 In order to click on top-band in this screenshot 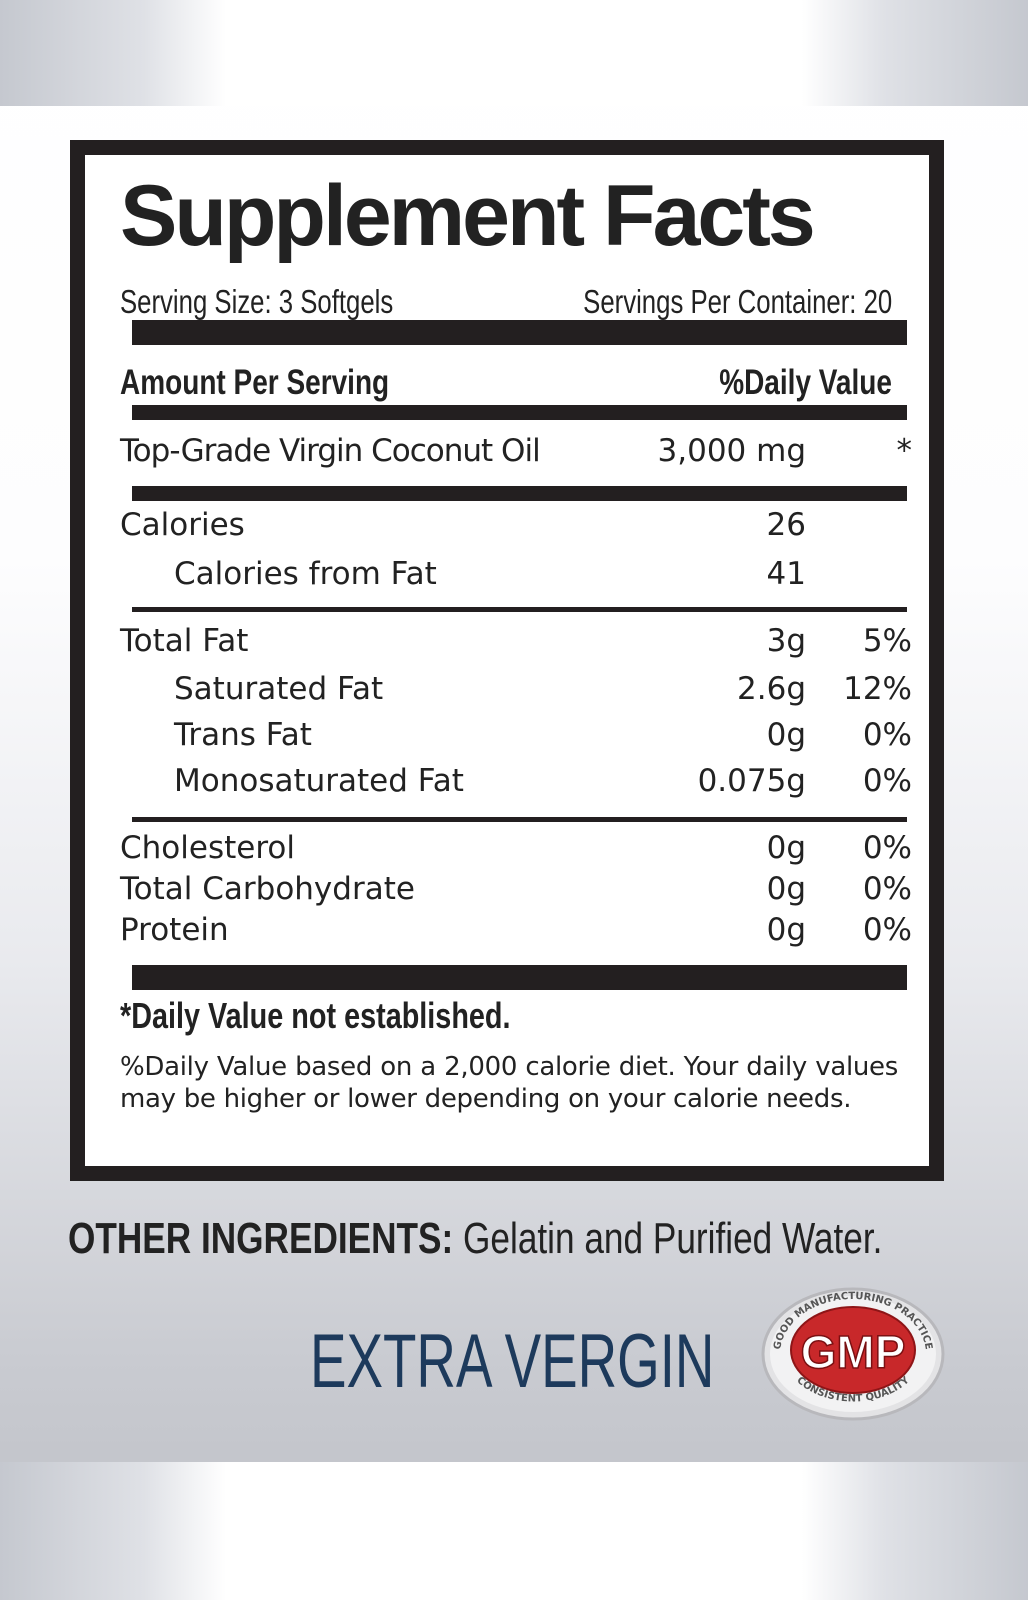, I will do `click(514, 53)`.